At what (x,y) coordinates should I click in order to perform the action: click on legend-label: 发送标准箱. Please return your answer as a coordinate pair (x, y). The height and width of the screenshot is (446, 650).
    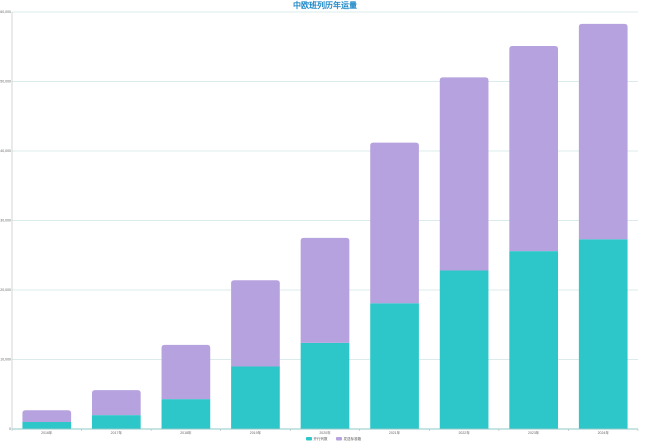
    Looking at the image, I should click on (353, 438).